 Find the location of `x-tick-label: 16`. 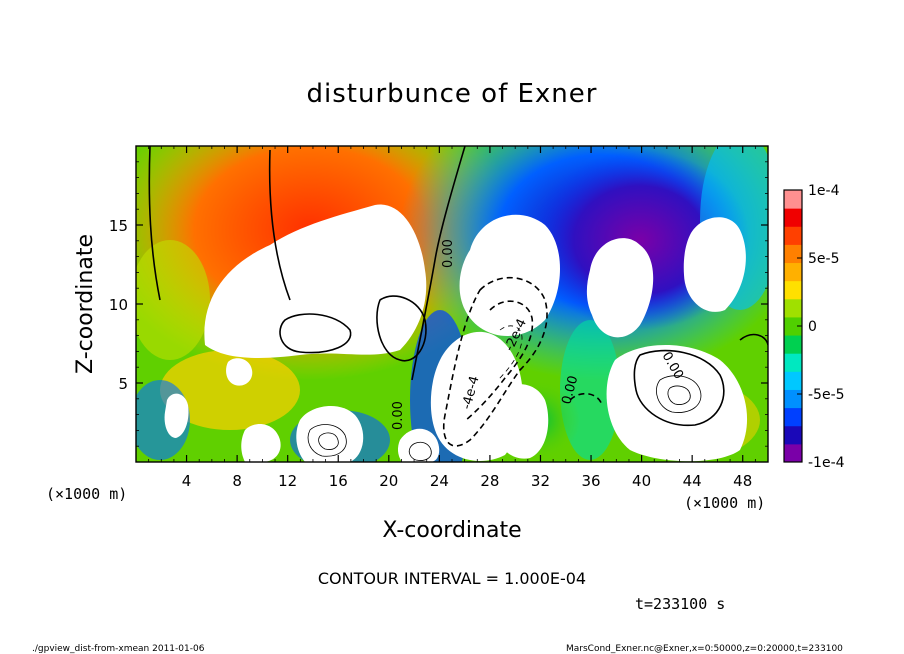

x-tick-label: 16 is located at coordinates (338, 481).